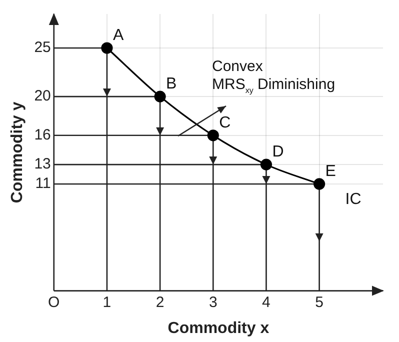 This screenshot has width=399, height=342. I want to click on annotation: MRS$_{xy}$ Diminishing, so click(274, 85).